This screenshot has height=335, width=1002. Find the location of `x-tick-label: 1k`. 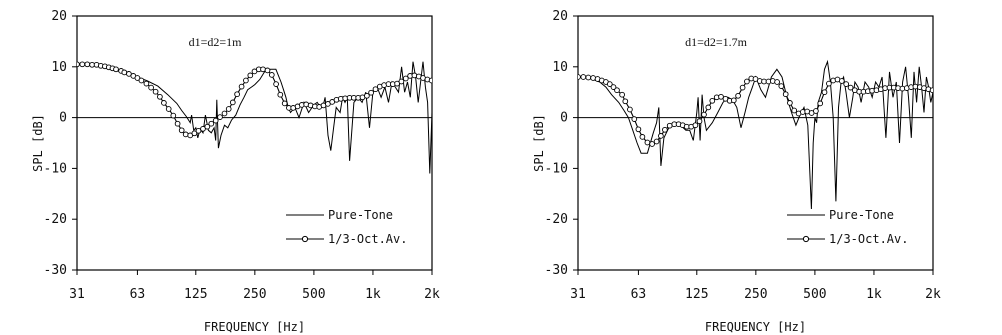

x-tick-label: 1k is located at coordinates (373, 294).